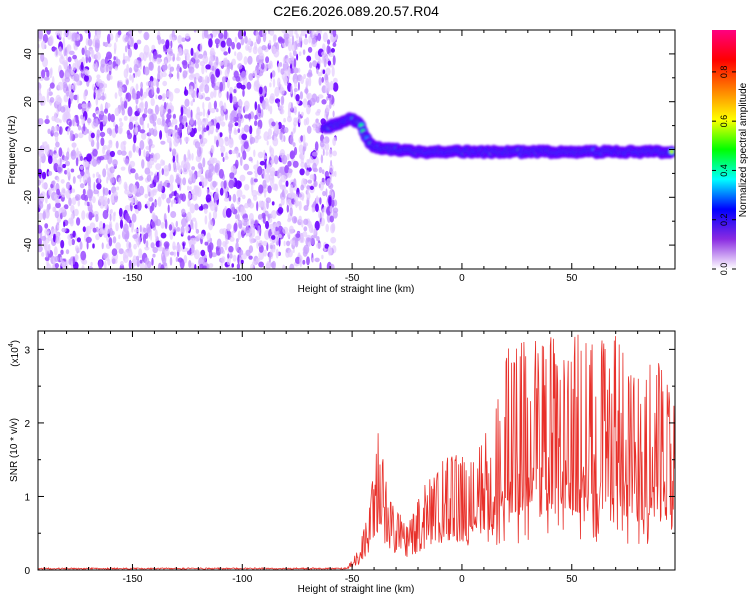 This screenshot has width=750, height=600. What do you see at coordinates (724, 170) in the screenshot?
I see `colorbar-tick-label: 0.4` at bounding box center [724, 170].